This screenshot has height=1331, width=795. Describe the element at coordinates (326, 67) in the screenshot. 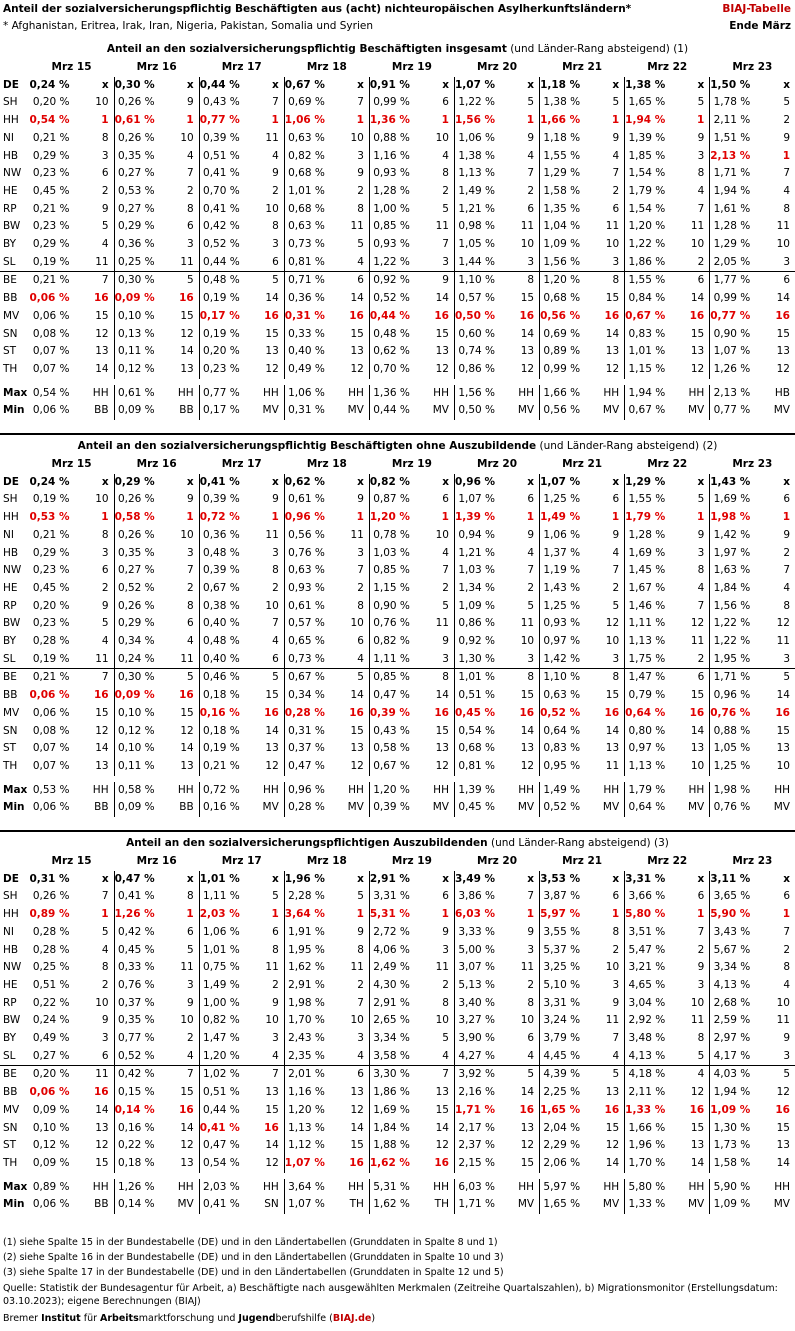

I see `column-header: Mrz 18` at that location.